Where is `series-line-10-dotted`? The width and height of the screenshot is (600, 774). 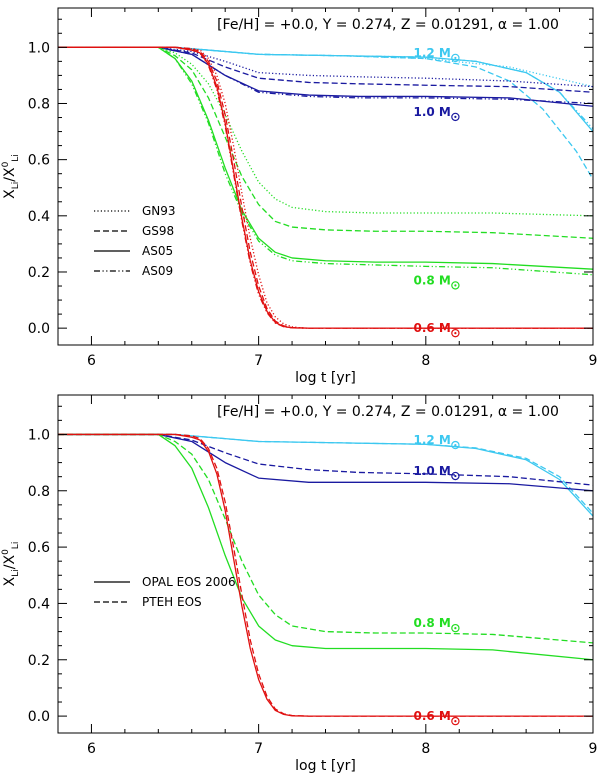 series-line-10-dotted is located at coordinates (325, 67).